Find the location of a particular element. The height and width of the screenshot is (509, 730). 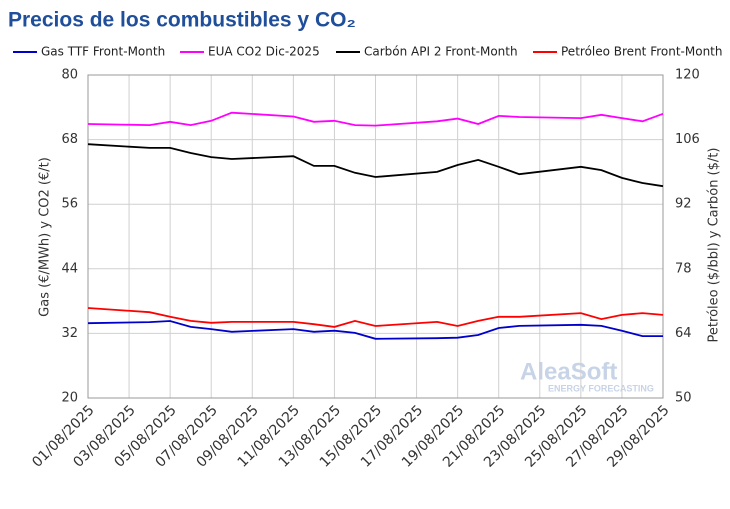

y-tick-label: 20 is located at coordinates (69, 398).